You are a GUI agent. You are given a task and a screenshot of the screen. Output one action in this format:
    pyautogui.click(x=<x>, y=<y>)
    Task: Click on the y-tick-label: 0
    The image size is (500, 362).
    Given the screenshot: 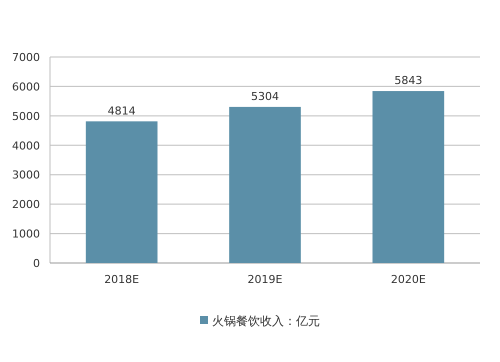 What is the action you would take?
    pyautogui.click(x=36, y=263)
    